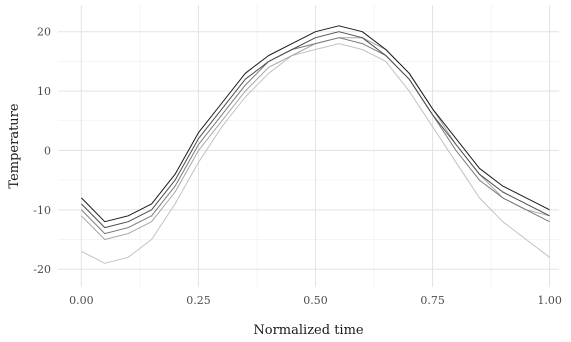 Image resolution: width=571 pixels, height=342 pixels. What do you see at coordinates (47, 150) in the screenshot?
I see `y-tick-label: 0` at bounding box center [47, 150].